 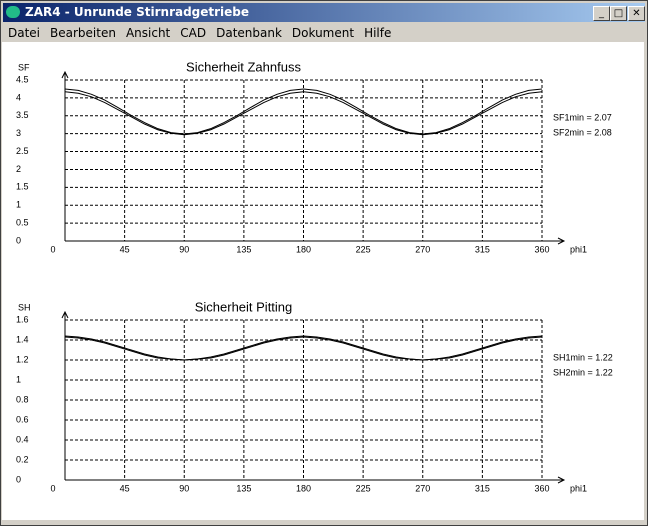 What do you see at coordinates (22, 439) in the screenshot?
I see `y-tick-label: 0.4` at bounding box center [22, 439].